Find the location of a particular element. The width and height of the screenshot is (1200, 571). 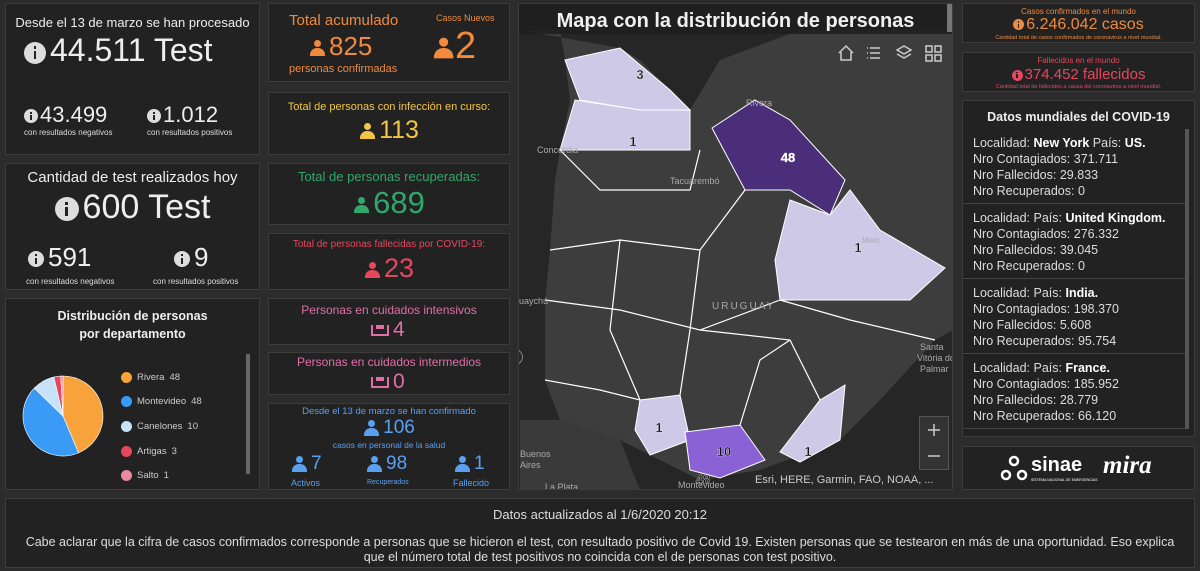

toolbar-icons is located at coordinates (890, 53).